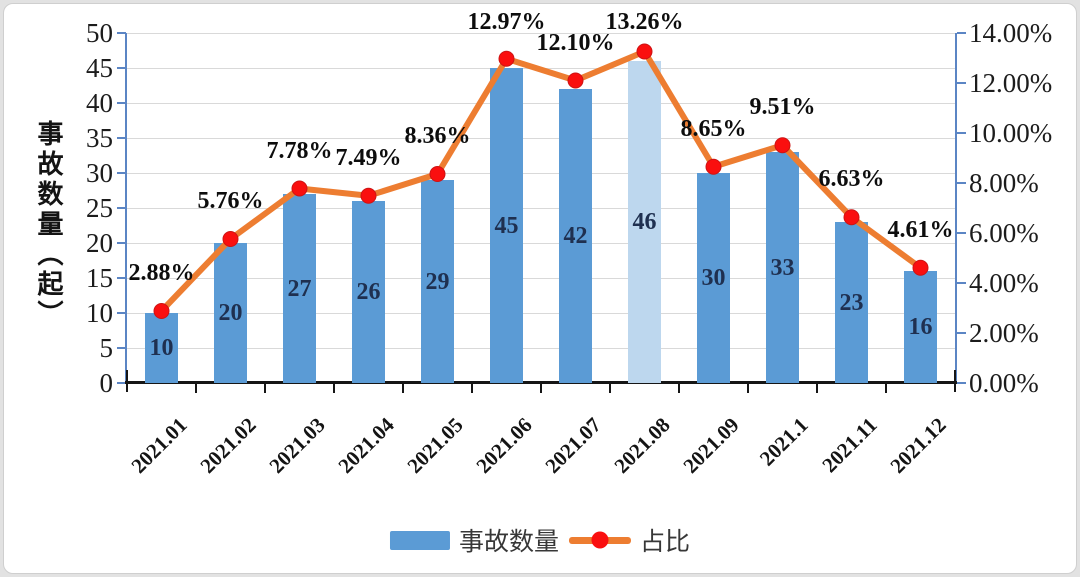  I want to click on proportion-value-label: 12.97%, so click(506, 22).